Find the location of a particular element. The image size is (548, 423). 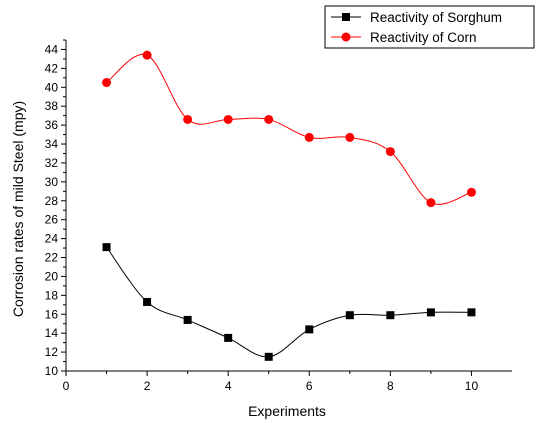

y-tick-label: 20 is located at coordinates (52, 276).